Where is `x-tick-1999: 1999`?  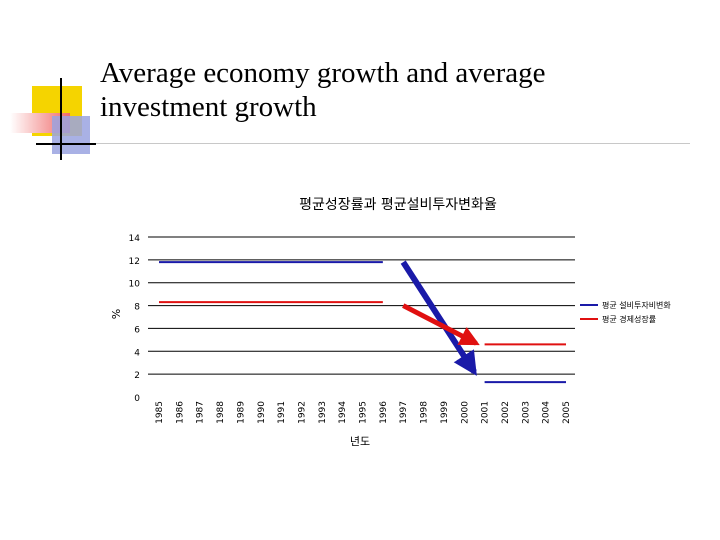
x-tick-1999: 1999 is located at coordinates (445, 412).